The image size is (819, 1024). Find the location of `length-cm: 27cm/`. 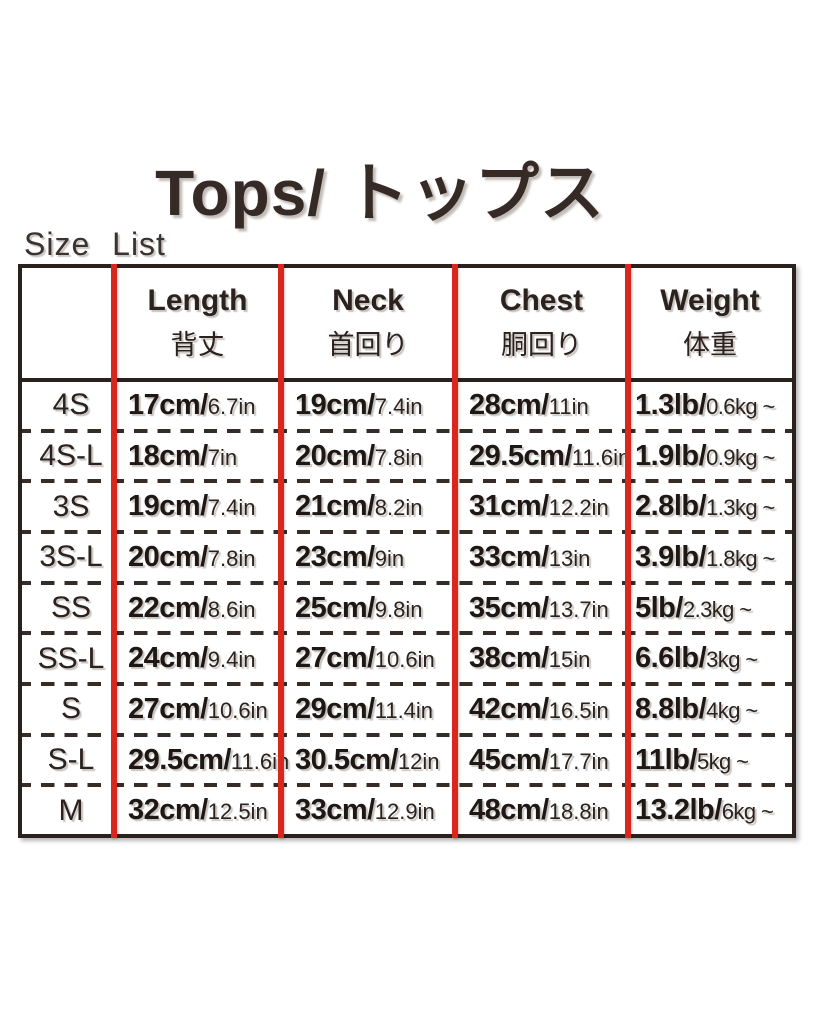

length-cm: 27cm/ is located at coordinates (168, 708).